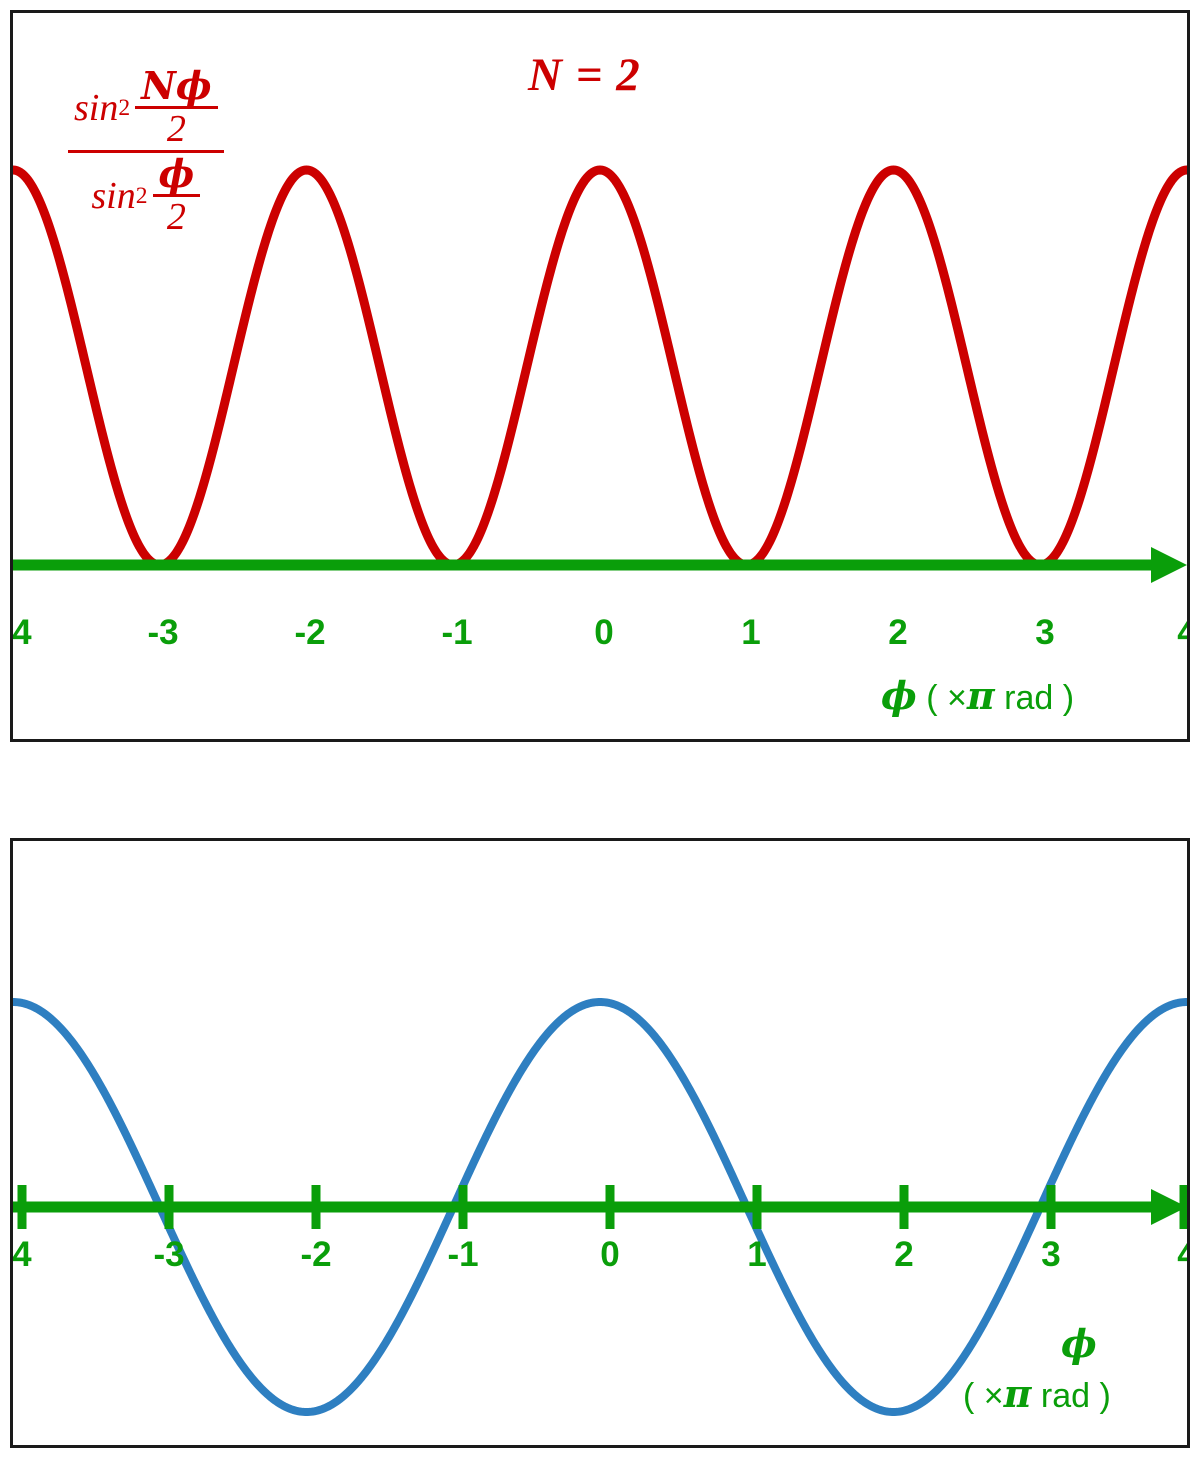 The height and width of the screenshot is (1460, 1200). Describe the element at coordinates (169, 1254) in the screenshot. I see `tick-label-bottom-1: -3` at that location.